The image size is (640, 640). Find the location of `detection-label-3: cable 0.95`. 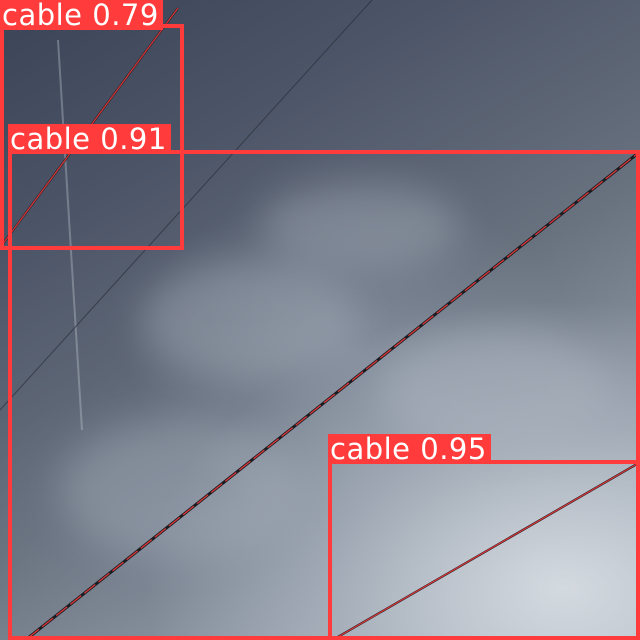

detection-label-3: cable 0.95 is located at coordinates (409, 449).